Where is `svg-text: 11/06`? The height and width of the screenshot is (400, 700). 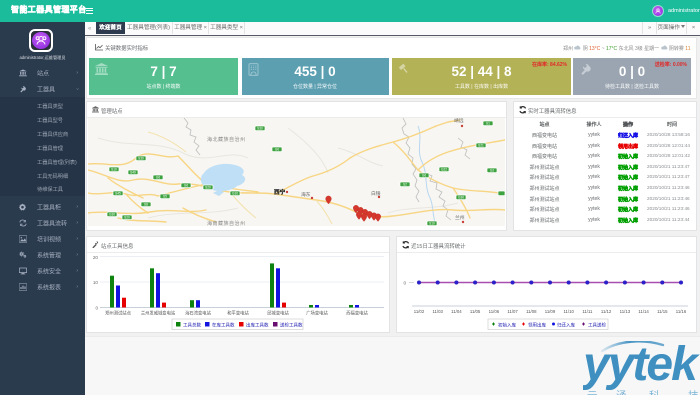
svg-text: 11/06 is located at coordinates (494, 311).